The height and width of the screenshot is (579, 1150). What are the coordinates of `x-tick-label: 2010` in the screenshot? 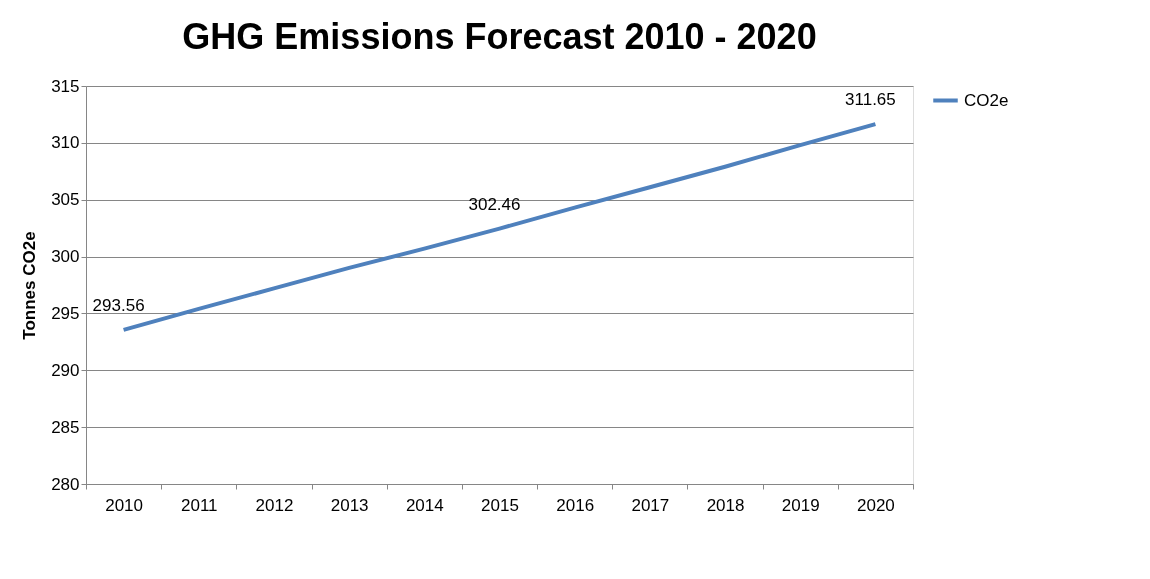 It's located at (124, 505).